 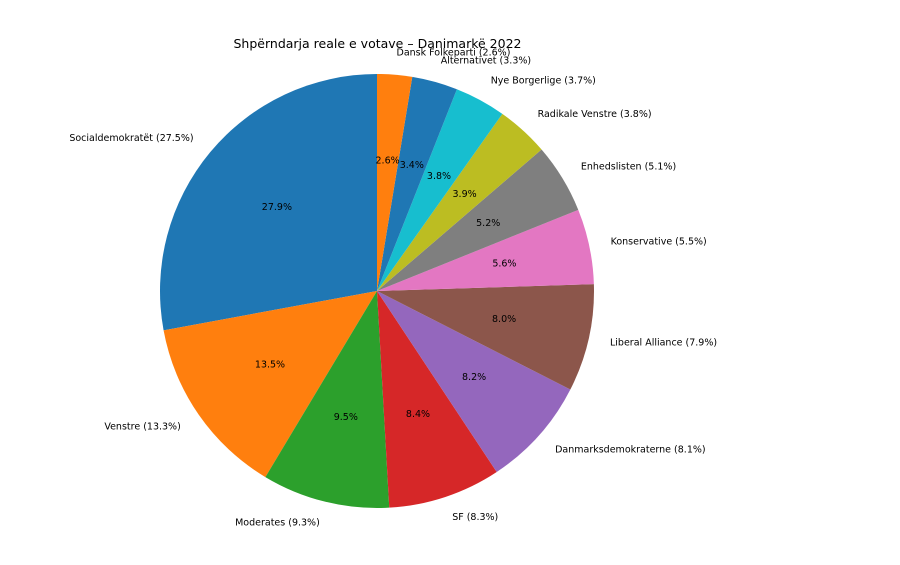 I want to click on pie-slice-enhedslisten, so click(x=478, y=220).